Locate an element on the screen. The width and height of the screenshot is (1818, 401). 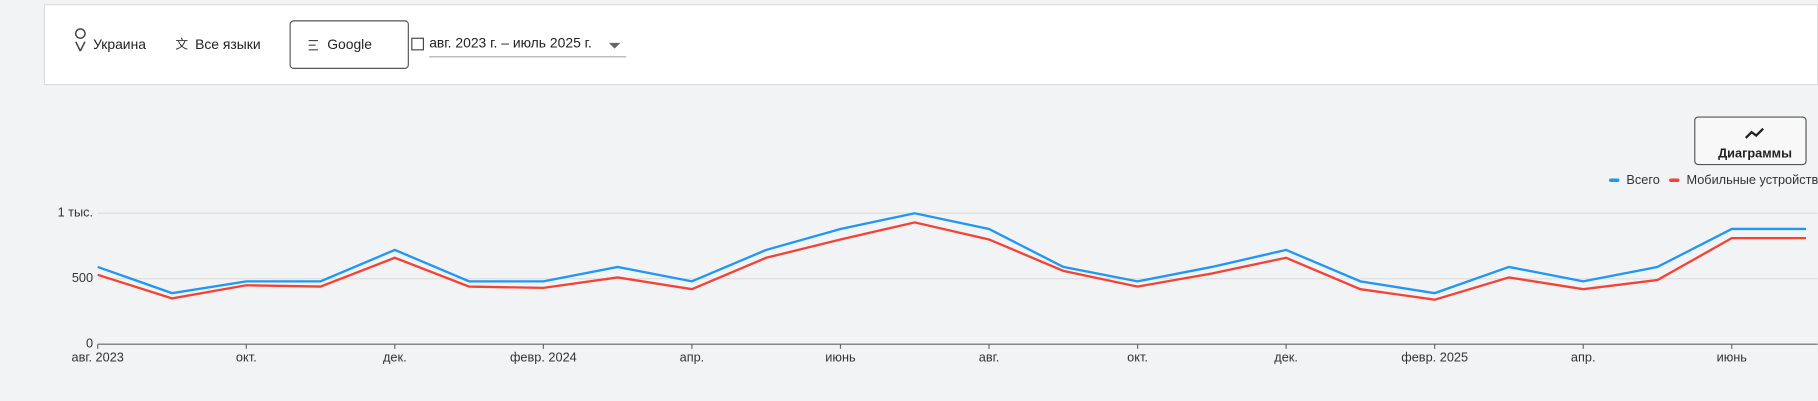
y-tick-label: 500 is located at coordinates (82, 277).